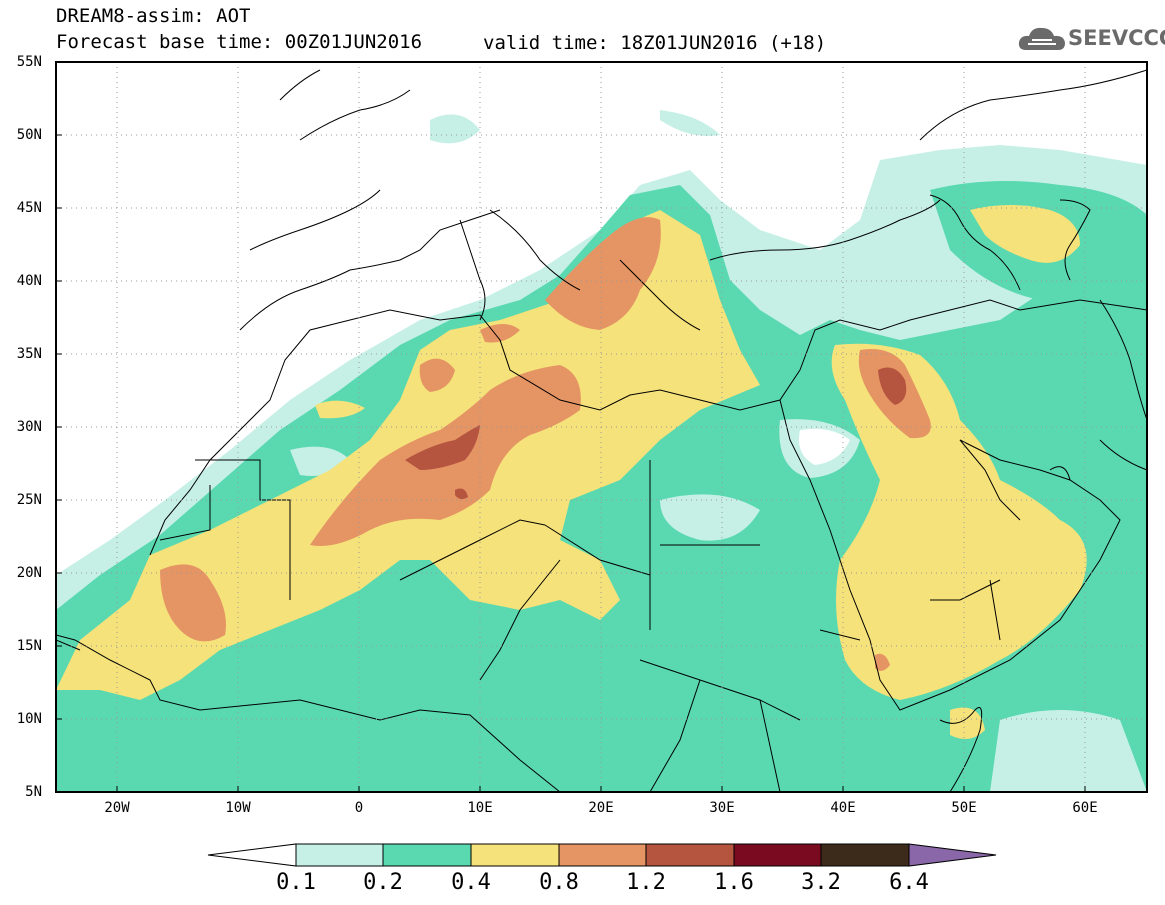 This screenshot has width=1165, height=905. Describe the element at coordinates (117, 808) in the screenshot. I see `x-tick-label: 20W` at that location.